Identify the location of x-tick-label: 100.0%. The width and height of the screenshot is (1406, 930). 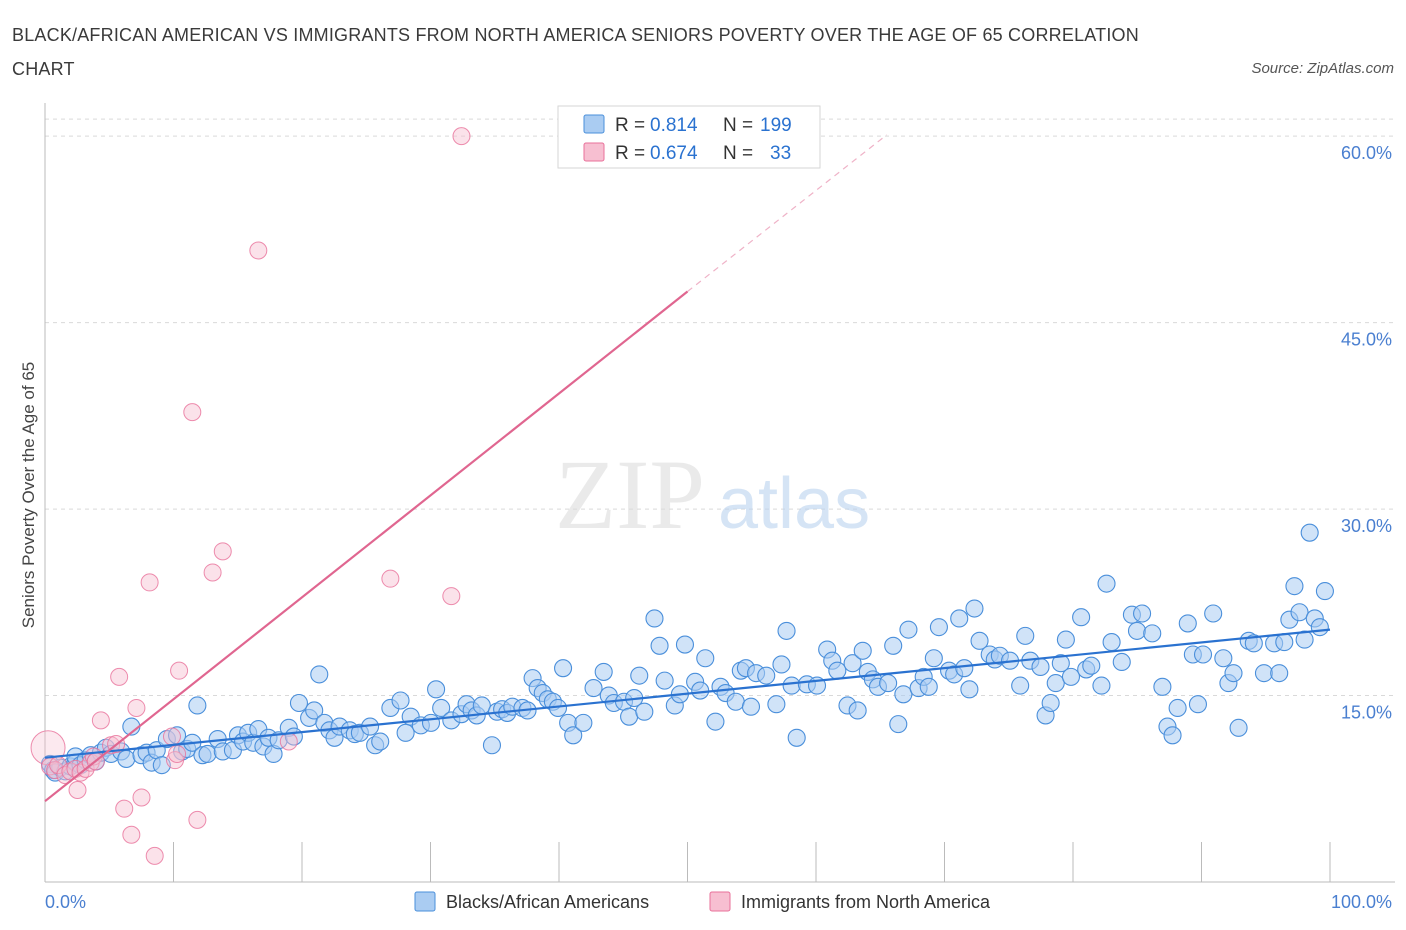
(1361, 902).